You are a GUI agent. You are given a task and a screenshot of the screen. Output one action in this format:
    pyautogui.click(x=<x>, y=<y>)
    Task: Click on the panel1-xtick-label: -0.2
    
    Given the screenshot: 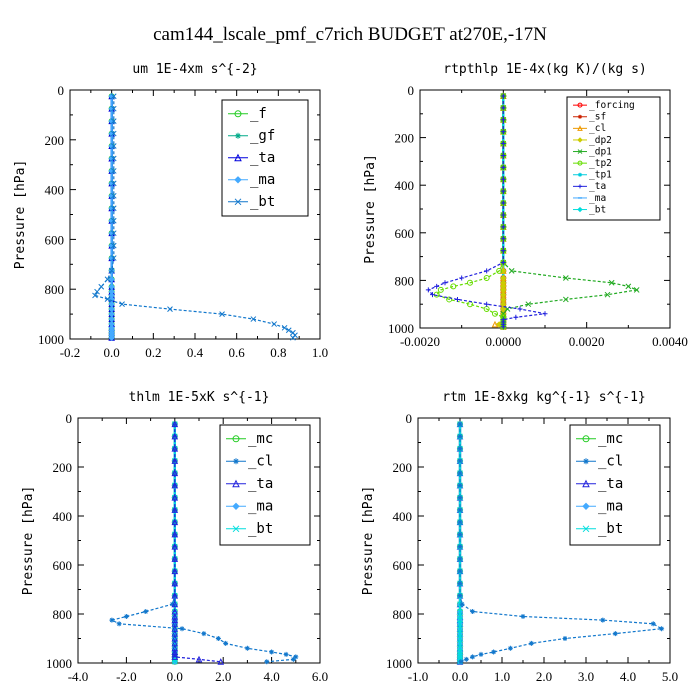 What is the action you would take?
    pyautogui.click(x=70, y=352)
    